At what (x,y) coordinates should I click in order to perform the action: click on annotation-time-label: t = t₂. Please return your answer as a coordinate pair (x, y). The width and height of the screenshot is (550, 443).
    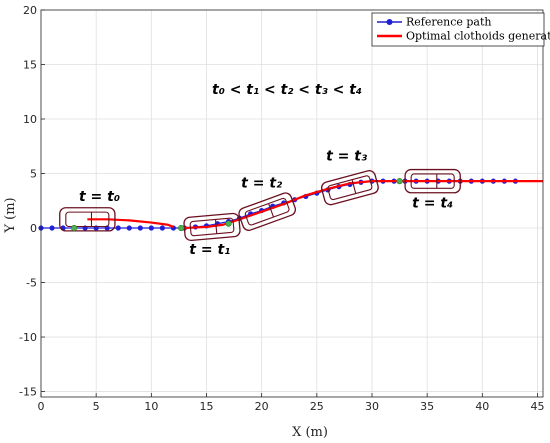
    Looking at the image, I should click on (262, 184).